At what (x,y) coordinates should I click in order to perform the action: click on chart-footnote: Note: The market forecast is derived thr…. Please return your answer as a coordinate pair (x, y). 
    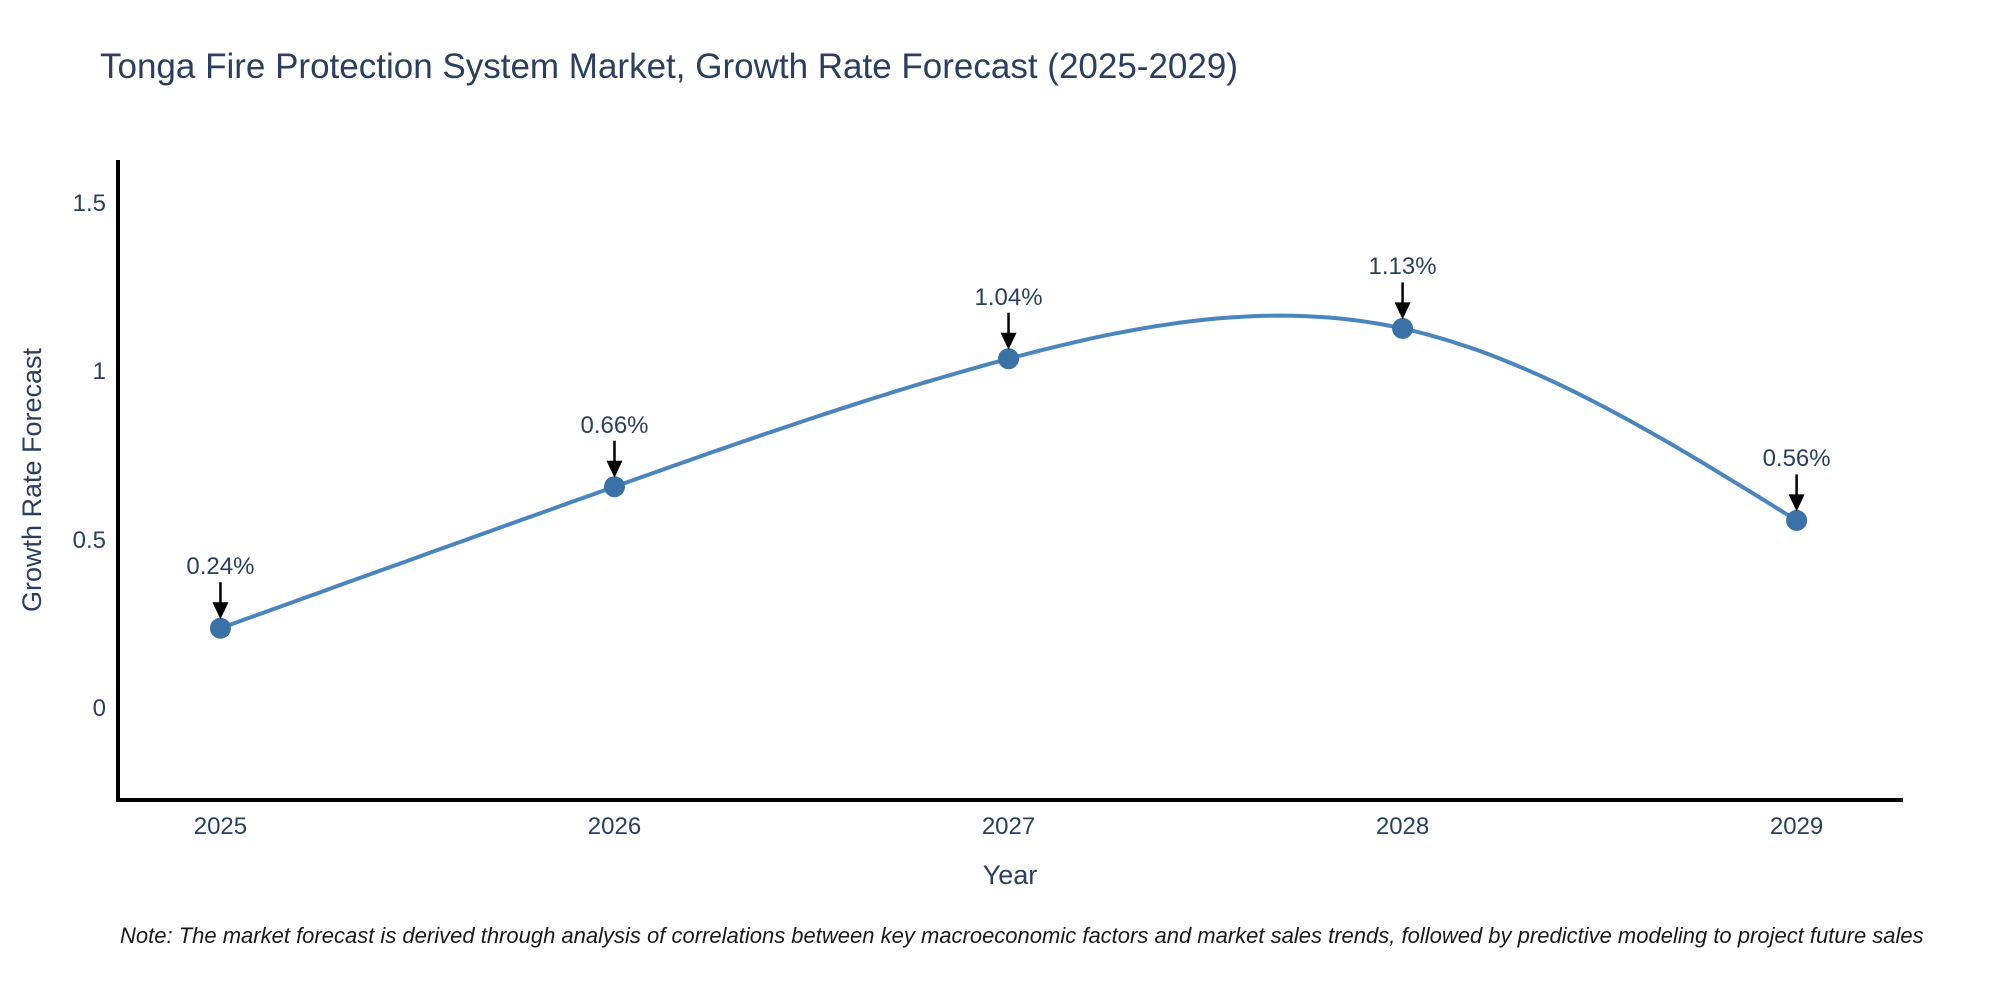
    Looking at the image, I should click on (1022, 935).